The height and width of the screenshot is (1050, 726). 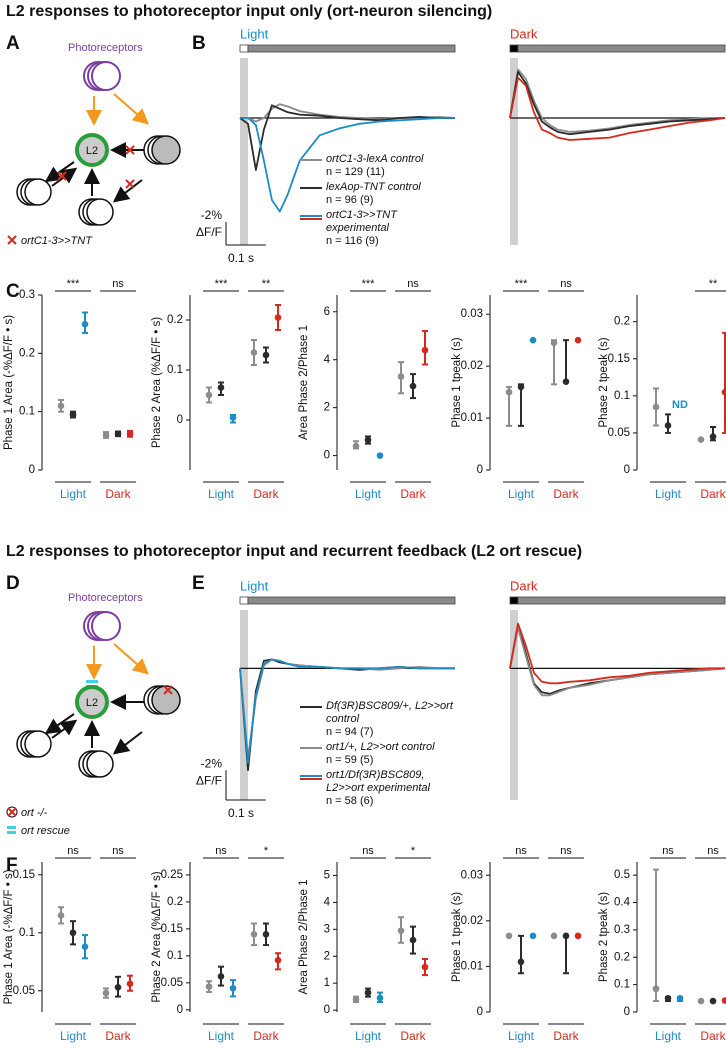 What do you see at coordinates (198, 583) in the screenshot?
I see `panel-letter: E` at bounding box center [198, 583].